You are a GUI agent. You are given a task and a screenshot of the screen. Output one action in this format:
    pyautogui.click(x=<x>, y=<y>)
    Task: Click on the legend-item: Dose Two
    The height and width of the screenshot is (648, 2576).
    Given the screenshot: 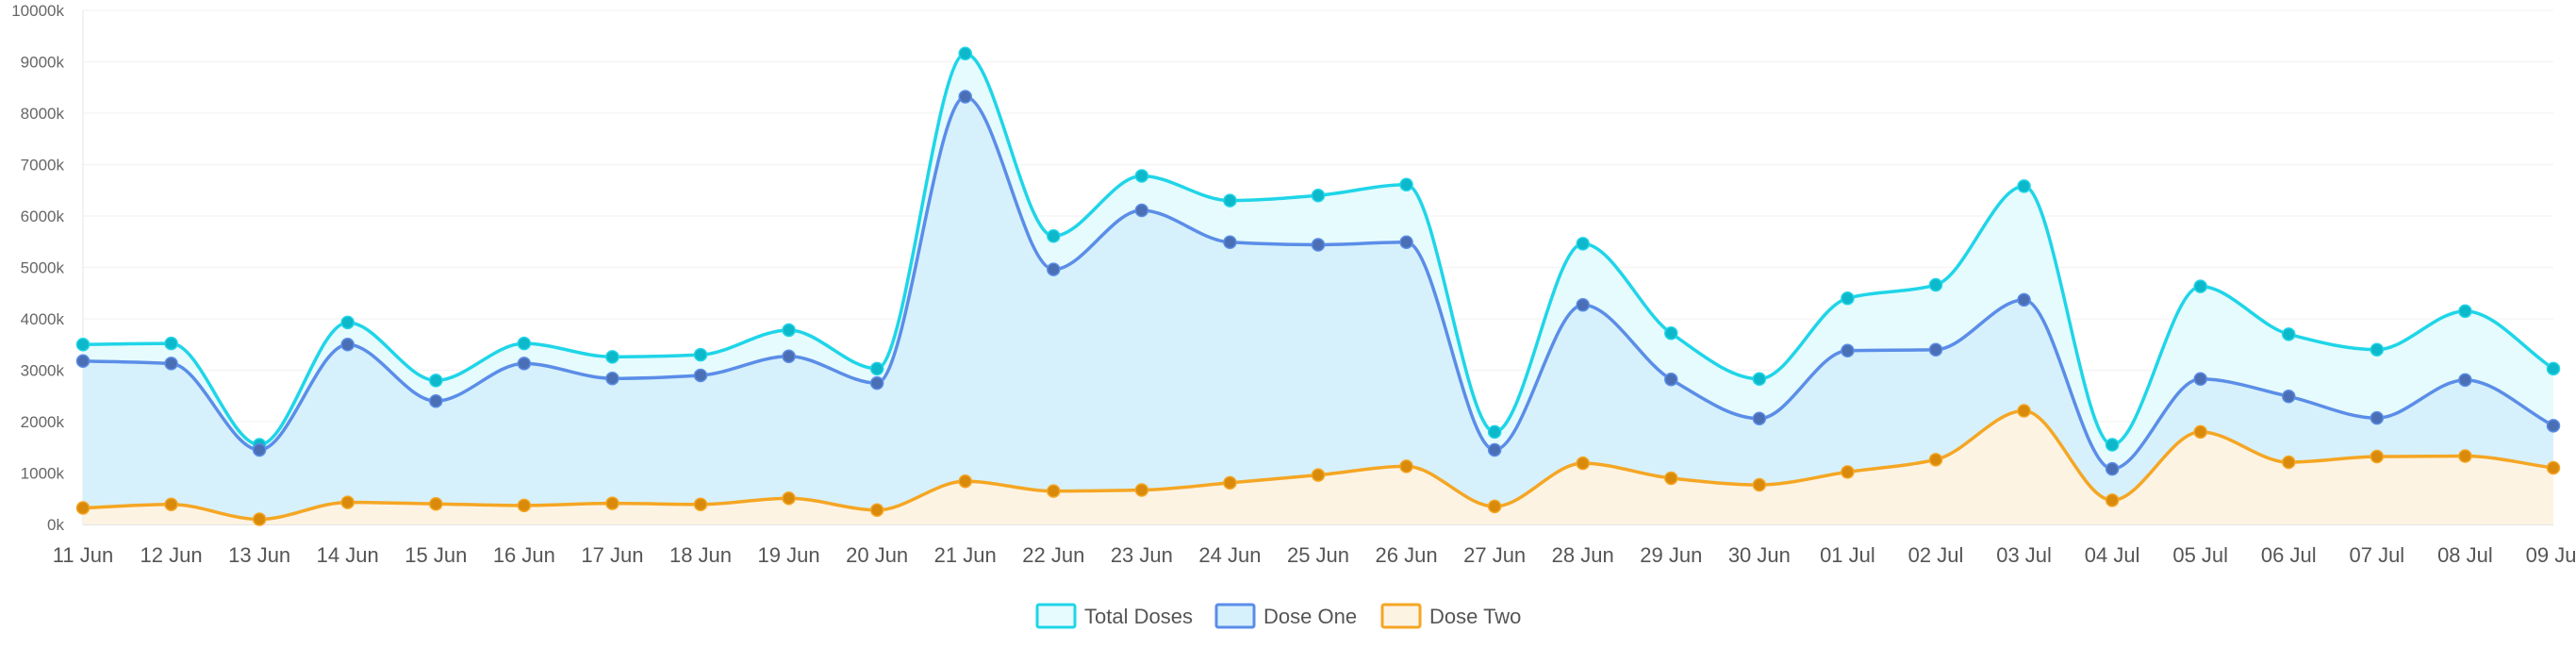 What is the action you would take?
    pyautogui.click(x=1450, y=616)
    